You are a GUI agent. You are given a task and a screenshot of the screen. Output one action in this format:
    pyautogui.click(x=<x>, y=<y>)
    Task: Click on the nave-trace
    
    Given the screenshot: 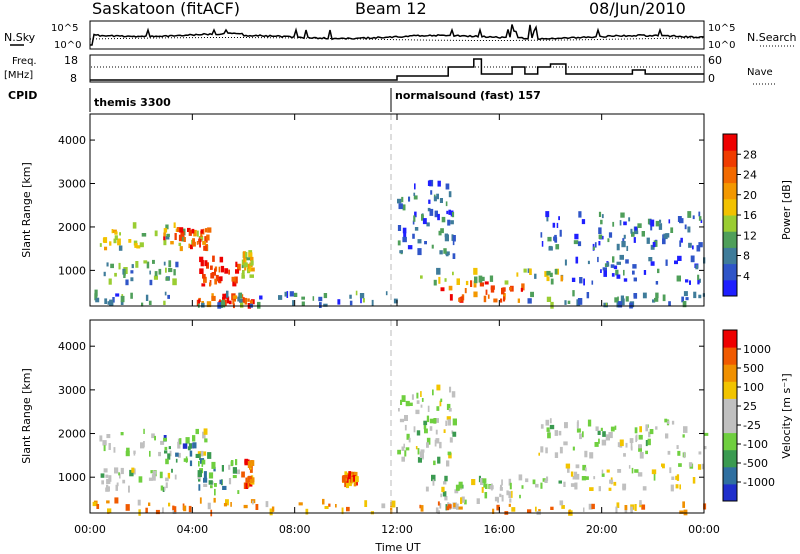 What is the action you would take?
    pyautogui.click(x=397, y=69)
    